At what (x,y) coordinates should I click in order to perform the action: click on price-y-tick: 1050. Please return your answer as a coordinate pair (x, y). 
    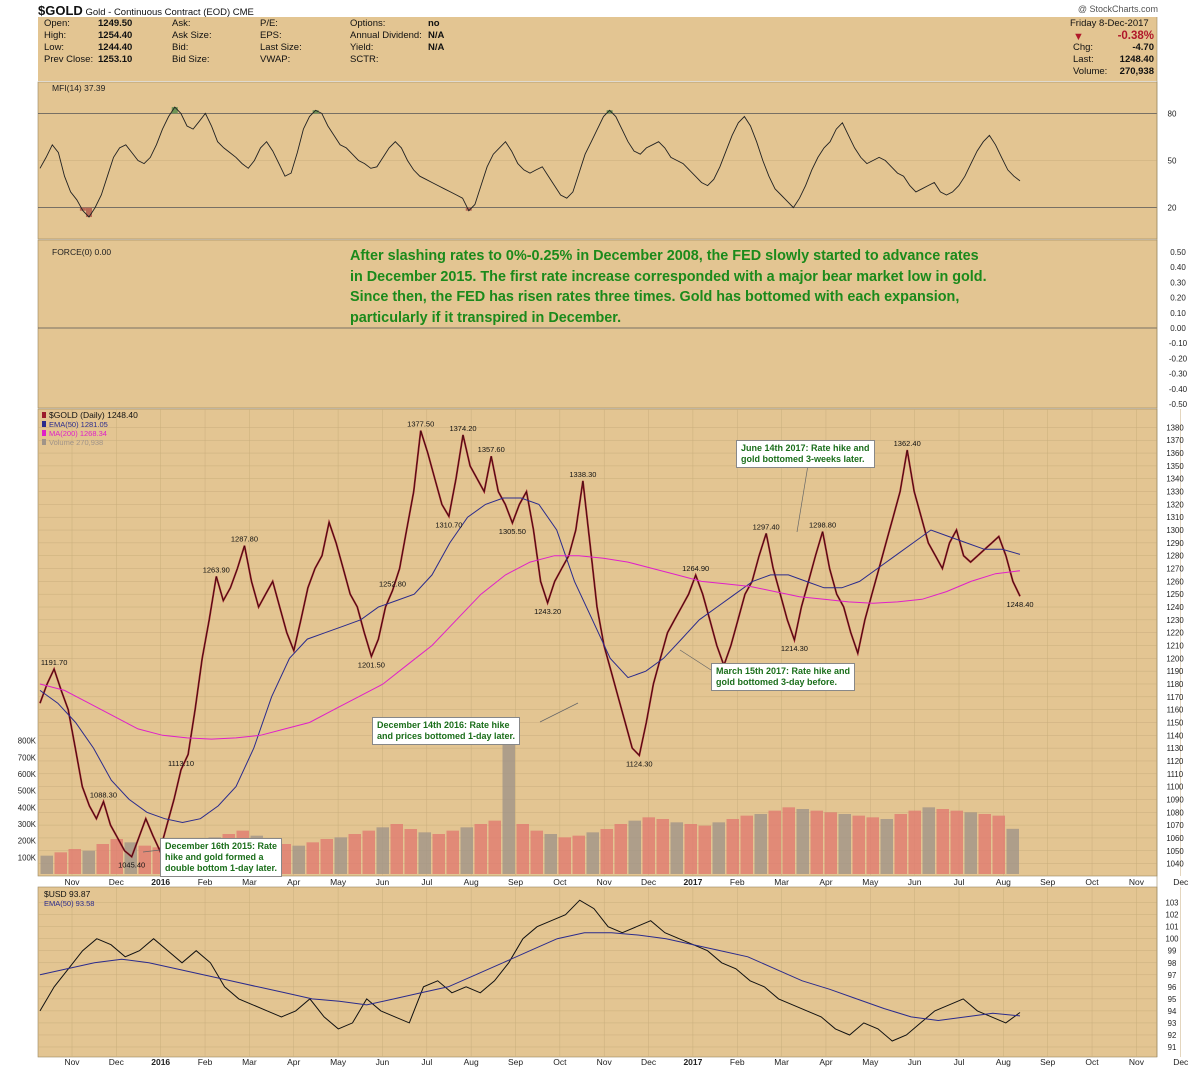
    Looking at the image, I should click on (1175, 851).